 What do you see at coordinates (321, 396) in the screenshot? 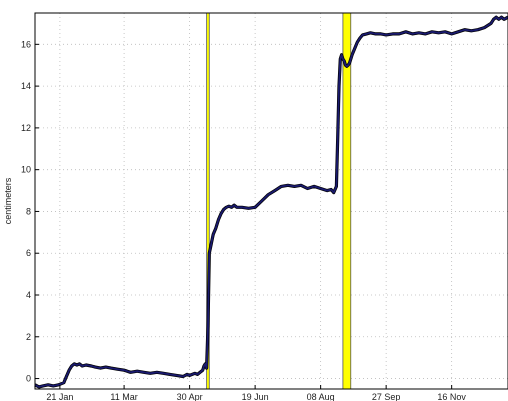
I see `x-tick-label: 08 Aug` at bounding box center [321, 396].